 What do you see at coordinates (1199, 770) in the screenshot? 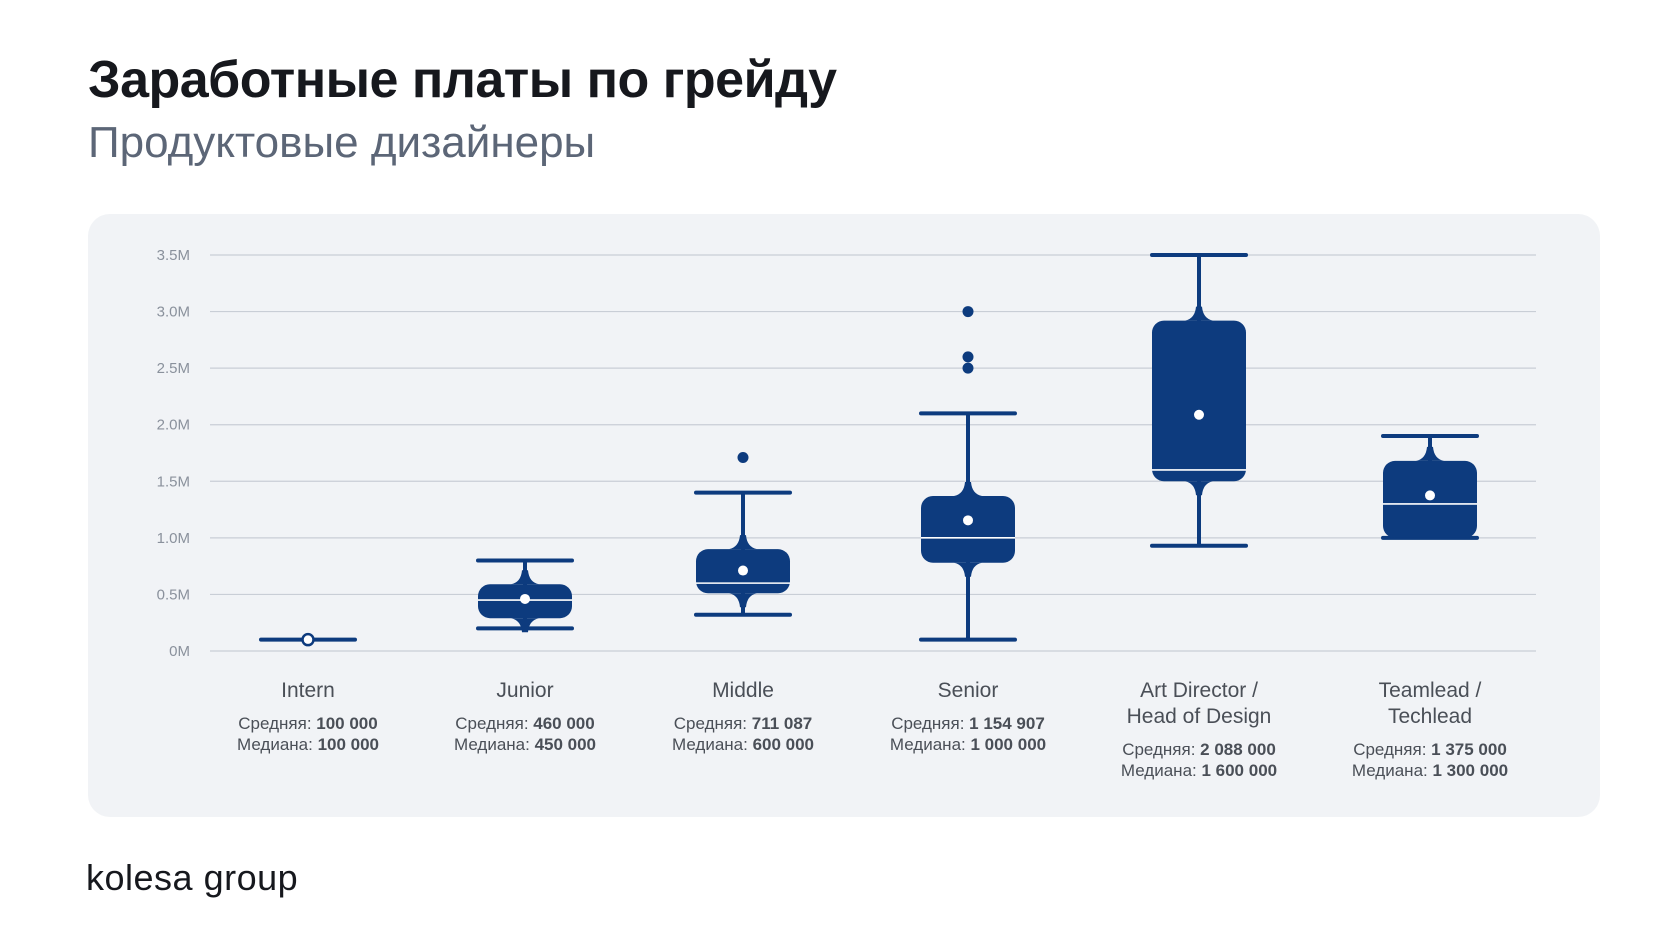
I see `median-stat-label: Медиана: 1 600 000` at bounding box center [1199, 770].